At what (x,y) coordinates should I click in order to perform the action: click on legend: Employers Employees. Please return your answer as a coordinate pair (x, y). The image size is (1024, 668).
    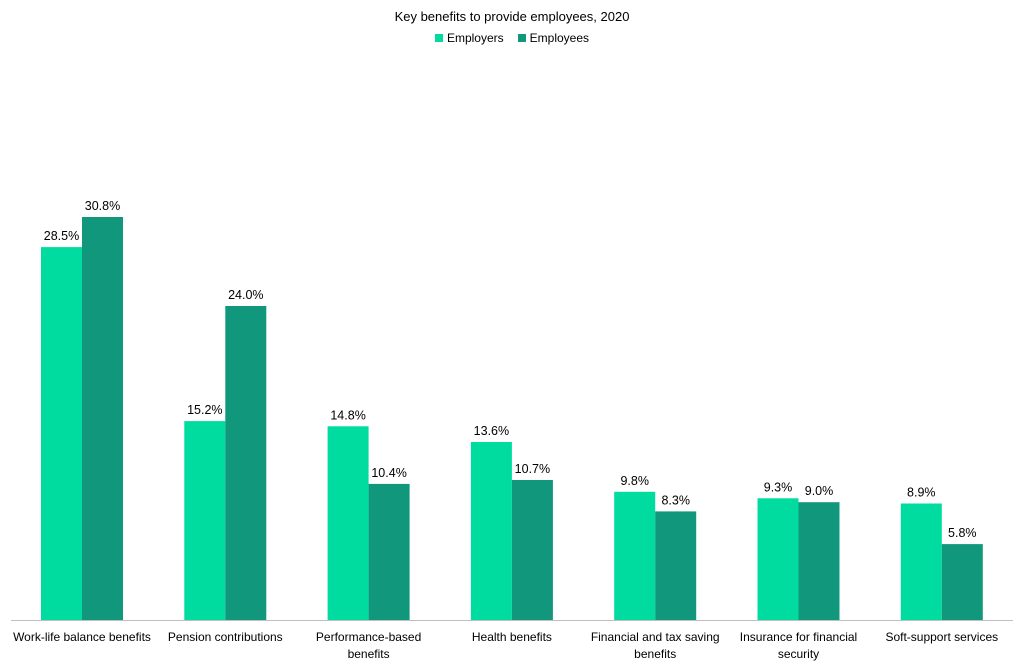
    Looking at the image, I should click on (512, 38).